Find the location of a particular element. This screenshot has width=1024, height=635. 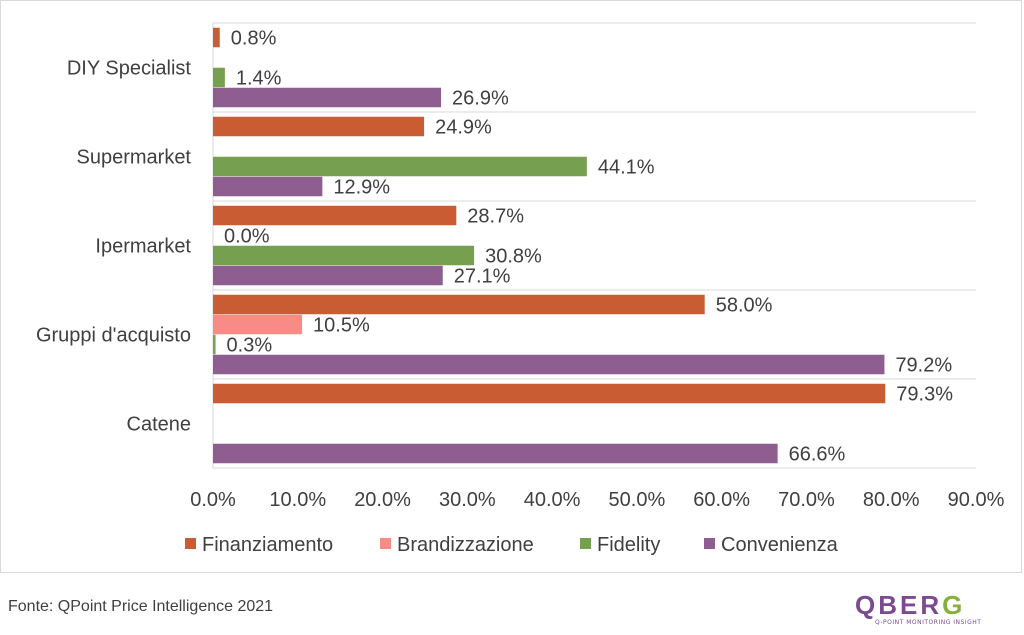

data-label-convenienza-diy-specialist: 26.9% is located at coordinates (480, 99).